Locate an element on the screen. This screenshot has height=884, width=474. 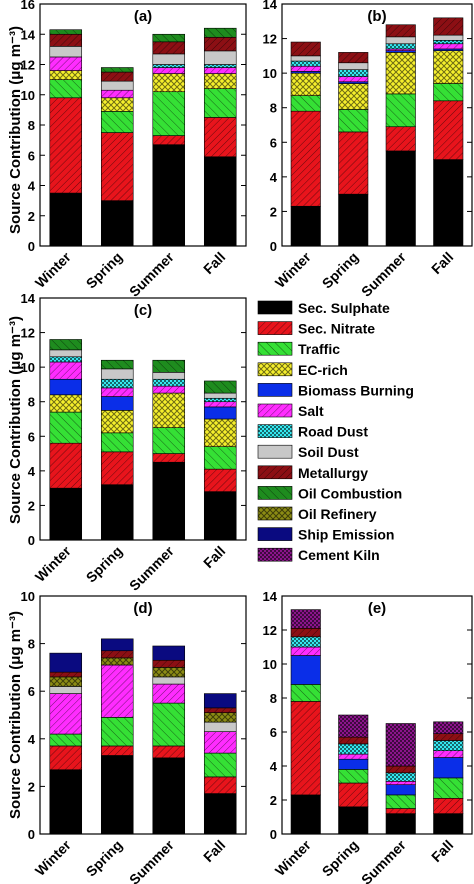
bar-hatch-road-dust-spring is located at coordinates (353, 73).